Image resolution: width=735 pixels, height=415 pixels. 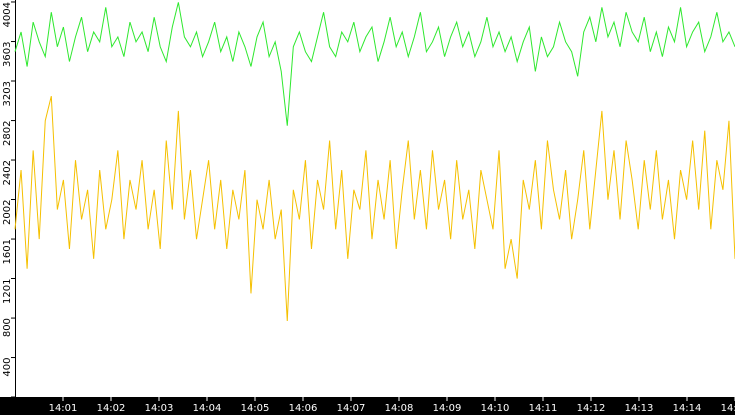 What do you see at coordinates (7, 291) in the screenshot?
I see `y-tick-label: 1201` at bounding box center [7, 291].